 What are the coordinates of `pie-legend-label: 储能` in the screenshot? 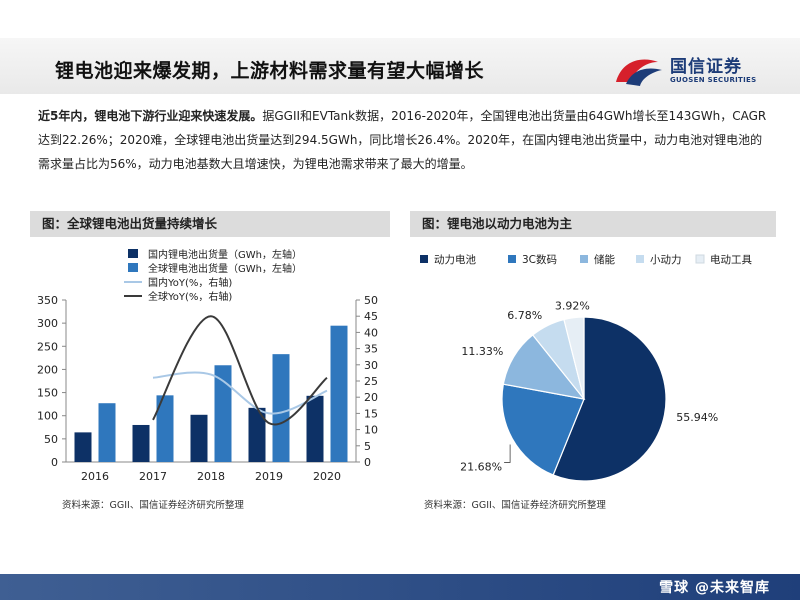 It's located at (604, 259).